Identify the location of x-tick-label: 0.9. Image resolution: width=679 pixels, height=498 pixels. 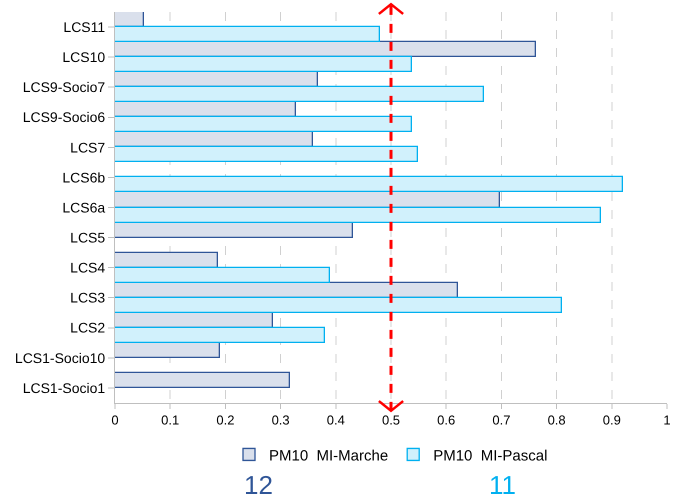
(611, 420).